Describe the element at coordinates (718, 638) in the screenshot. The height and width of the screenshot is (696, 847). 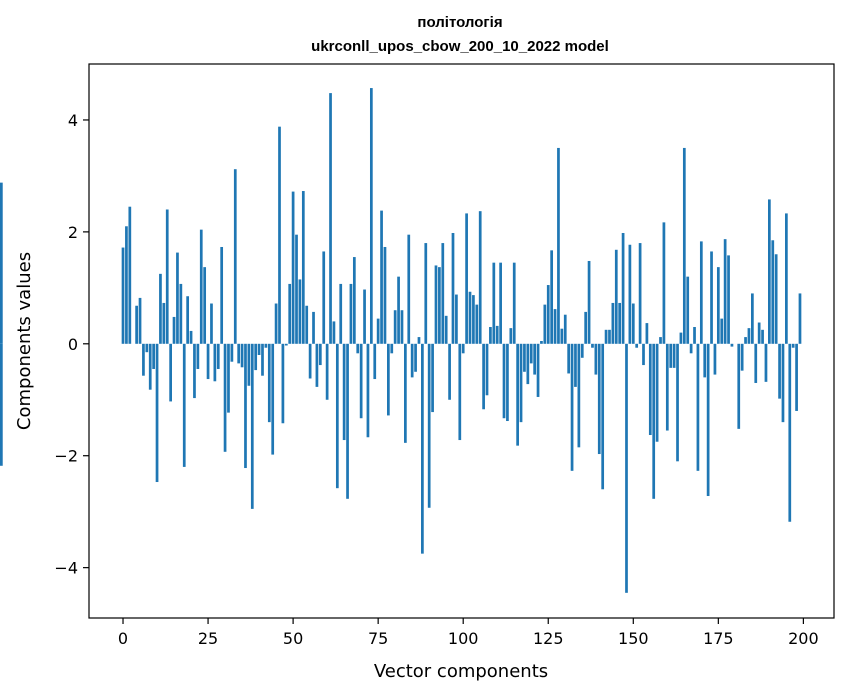
I see `x-tick-label: 175` at that location.